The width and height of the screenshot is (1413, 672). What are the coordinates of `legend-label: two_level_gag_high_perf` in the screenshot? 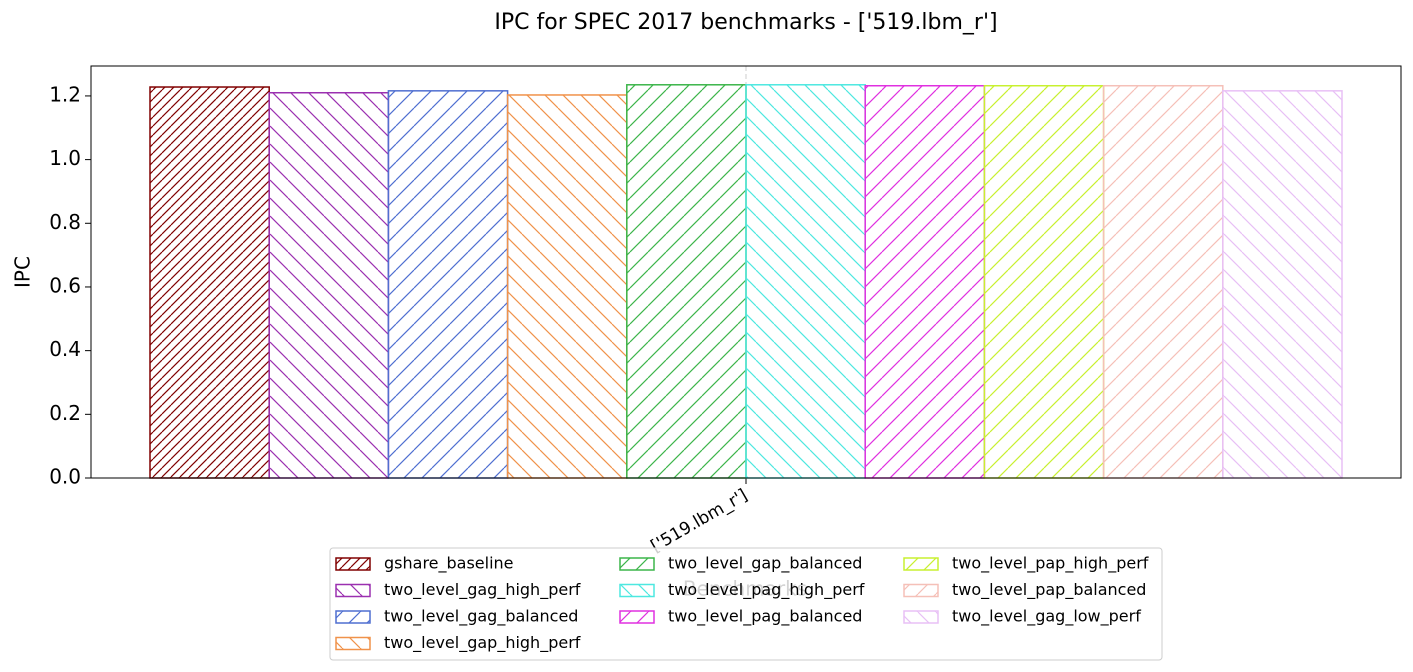 It's located at (482, 590).